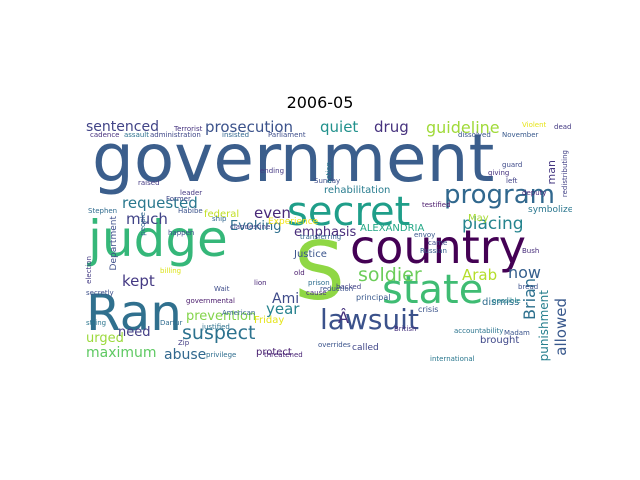 The image size is (640, 480). I want to click on cloud-word: ending, so click(272, 171).